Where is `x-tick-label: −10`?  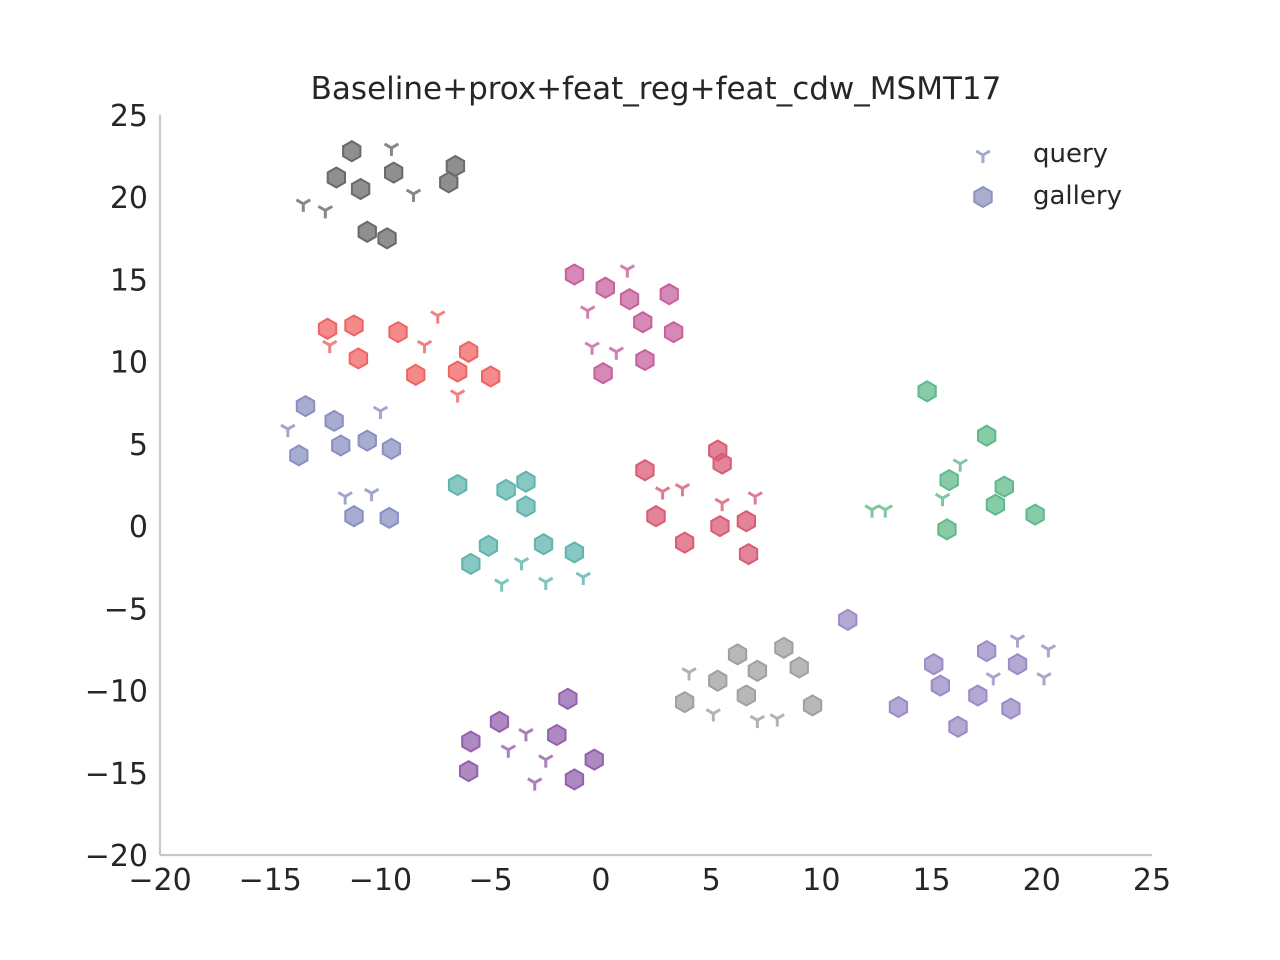 x-tick-label: −10 is located at coordinates (380, 880).